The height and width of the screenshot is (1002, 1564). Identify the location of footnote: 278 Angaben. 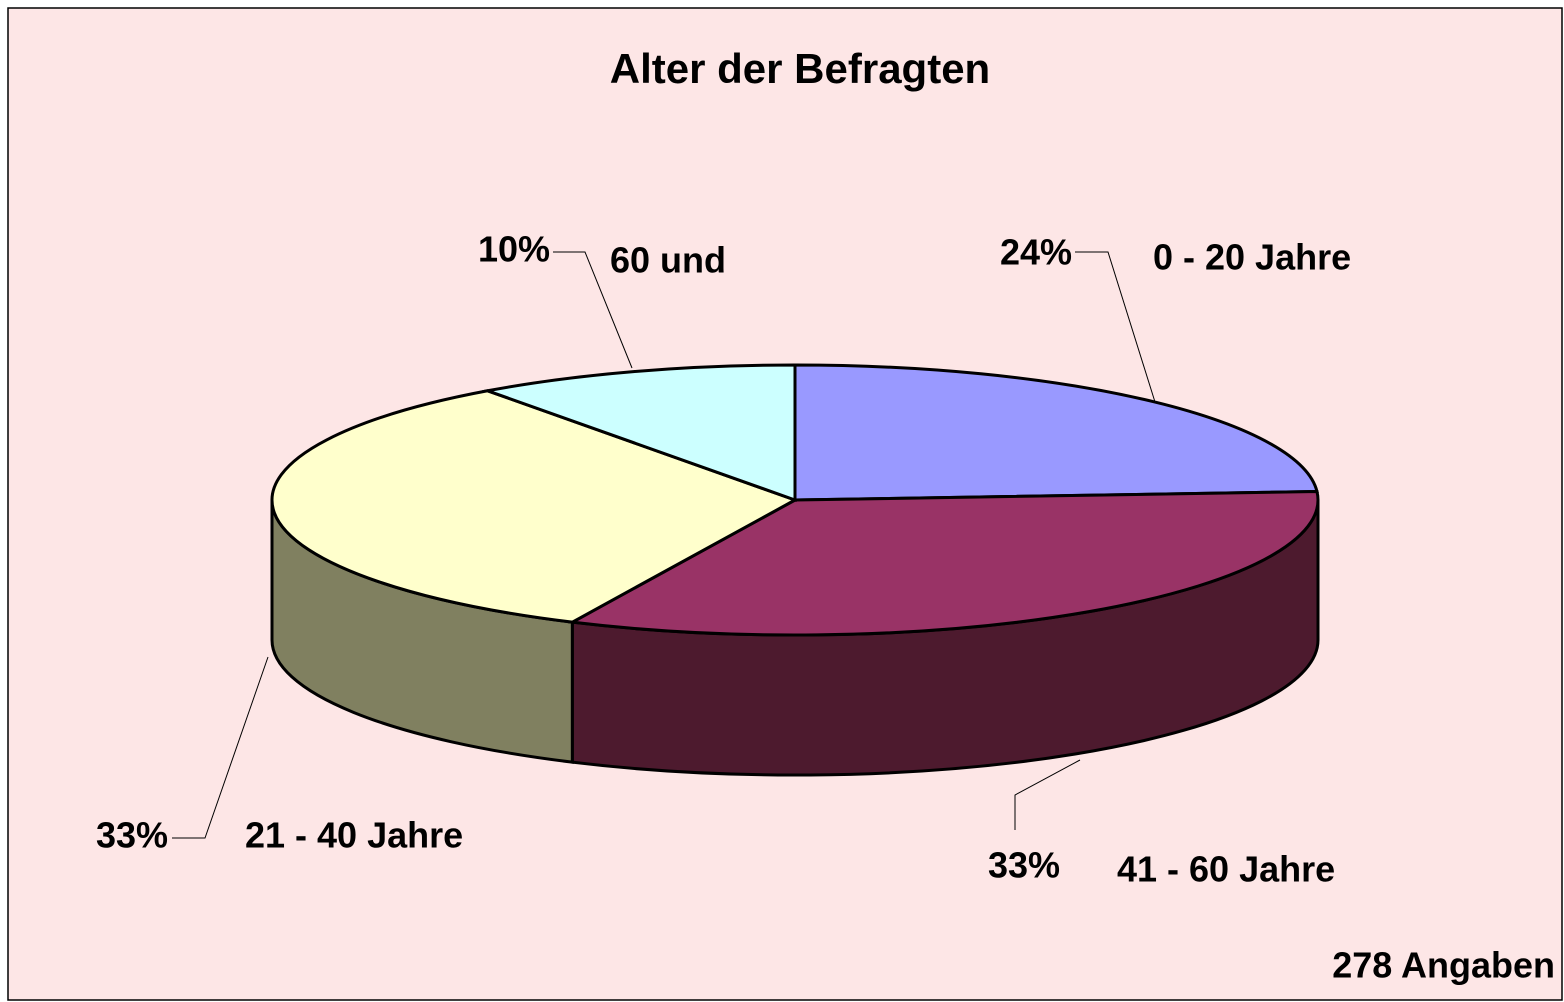
(1443, 965).